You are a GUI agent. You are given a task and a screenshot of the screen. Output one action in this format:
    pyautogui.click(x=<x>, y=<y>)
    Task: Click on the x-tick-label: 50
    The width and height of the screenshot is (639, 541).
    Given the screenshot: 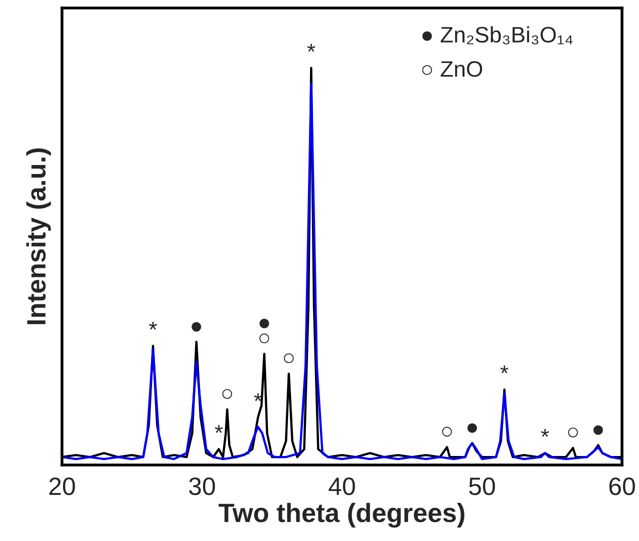 What is the action you would take?
    pyautogui.click(x=482, y=486)
    